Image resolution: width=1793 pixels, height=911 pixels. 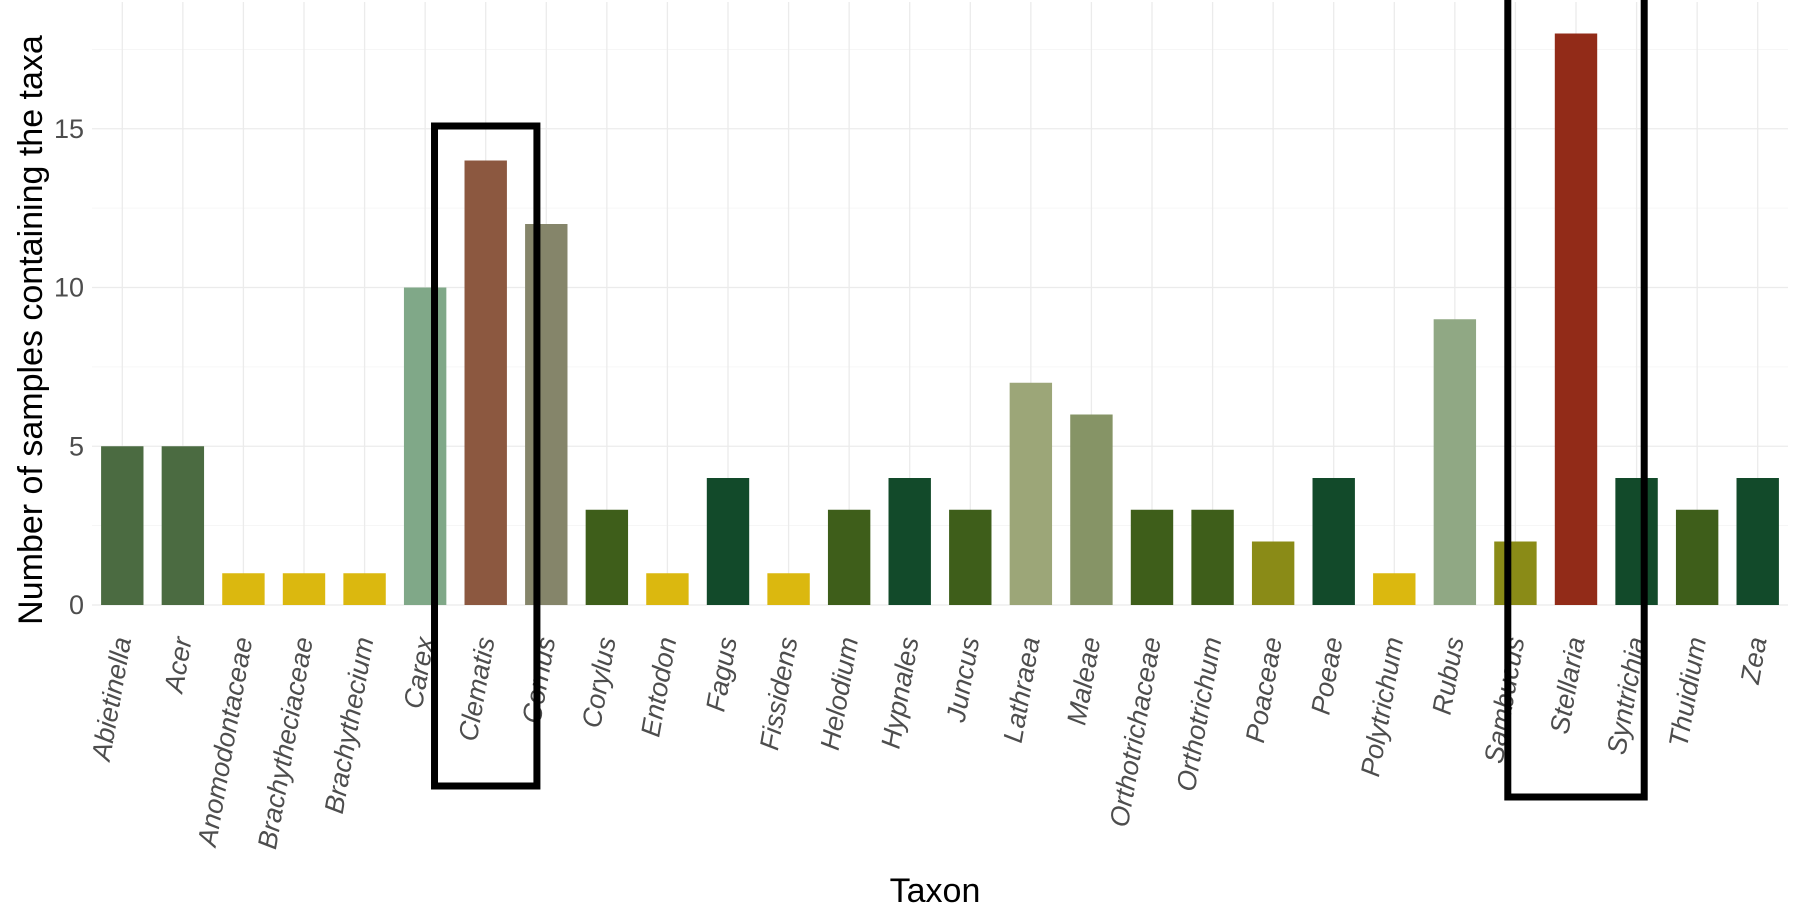 What do you see at coordinates (849, 557) in the screenshot?
I see `bar-helodium` at bounding box center [849, 557].